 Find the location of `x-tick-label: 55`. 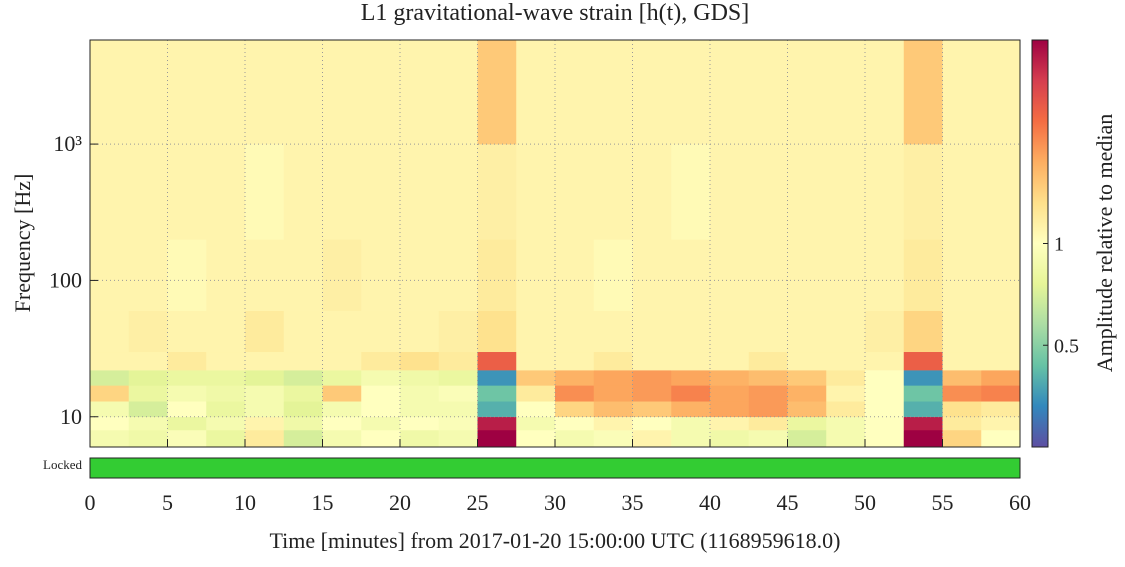

x-tick-label: 55 is located at coordinates (943, 502).